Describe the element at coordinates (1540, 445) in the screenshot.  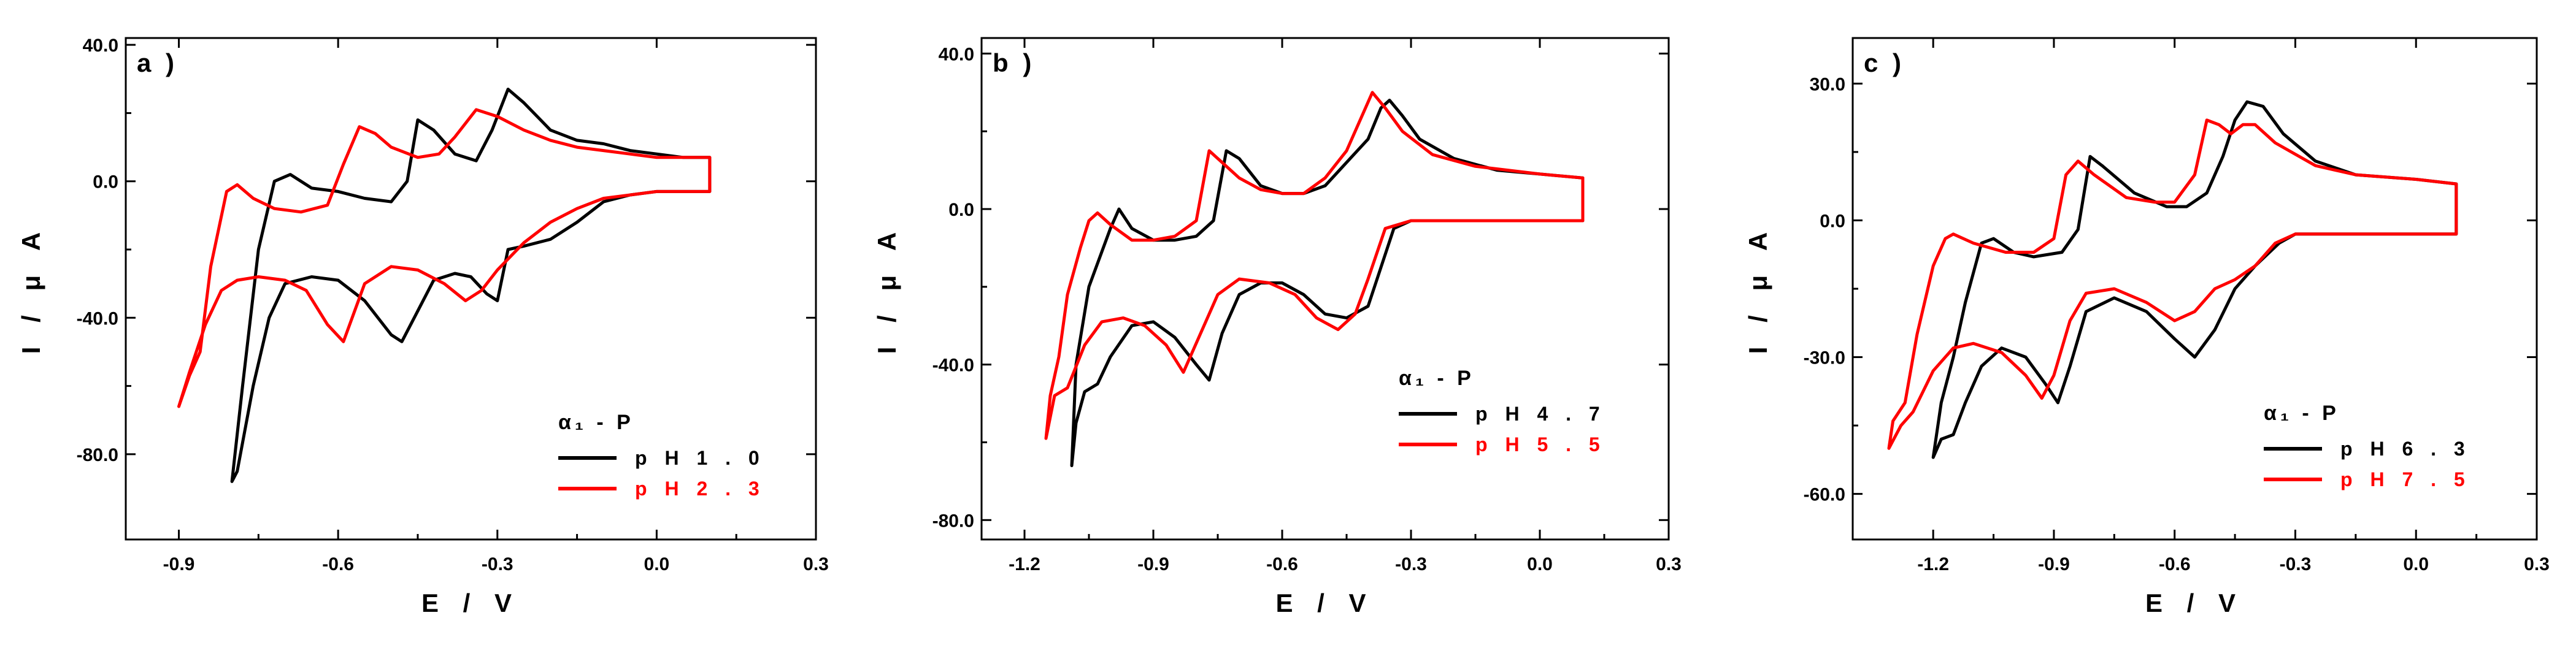
I see `legend-label-2: p H 5 . 5` at that location.